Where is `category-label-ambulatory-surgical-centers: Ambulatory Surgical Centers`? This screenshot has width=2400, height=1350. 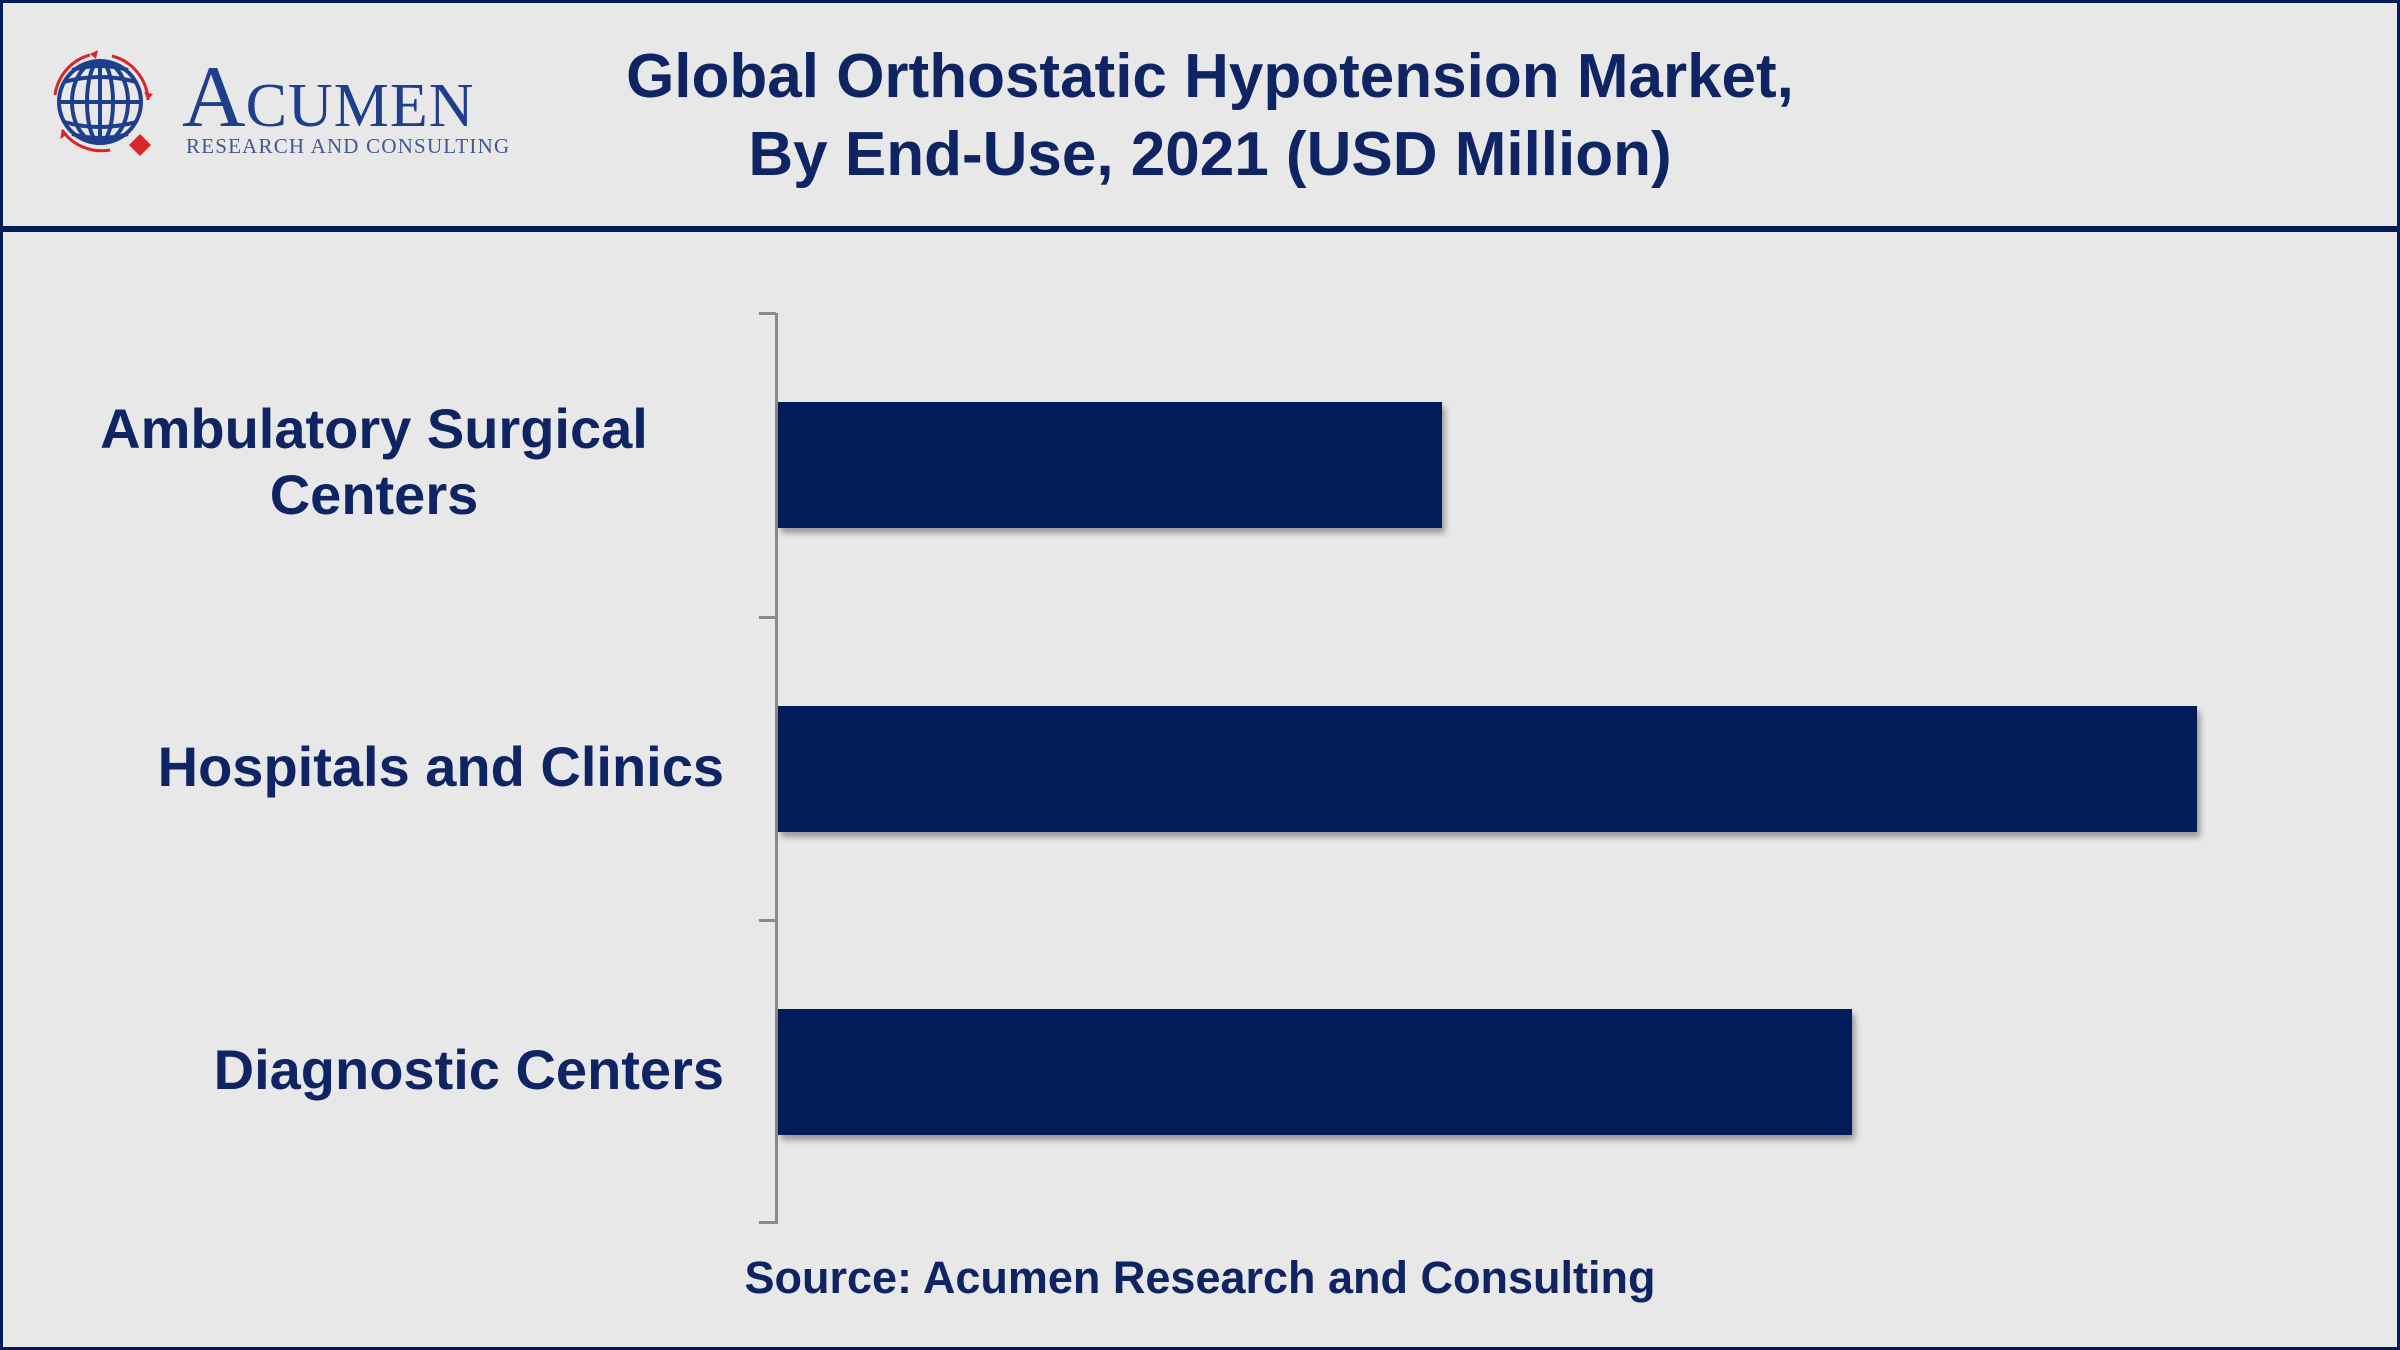 category-label-ambulatory-surgical-centers: Ambulatory Surgical Centers is located at coordinates (374, 461).